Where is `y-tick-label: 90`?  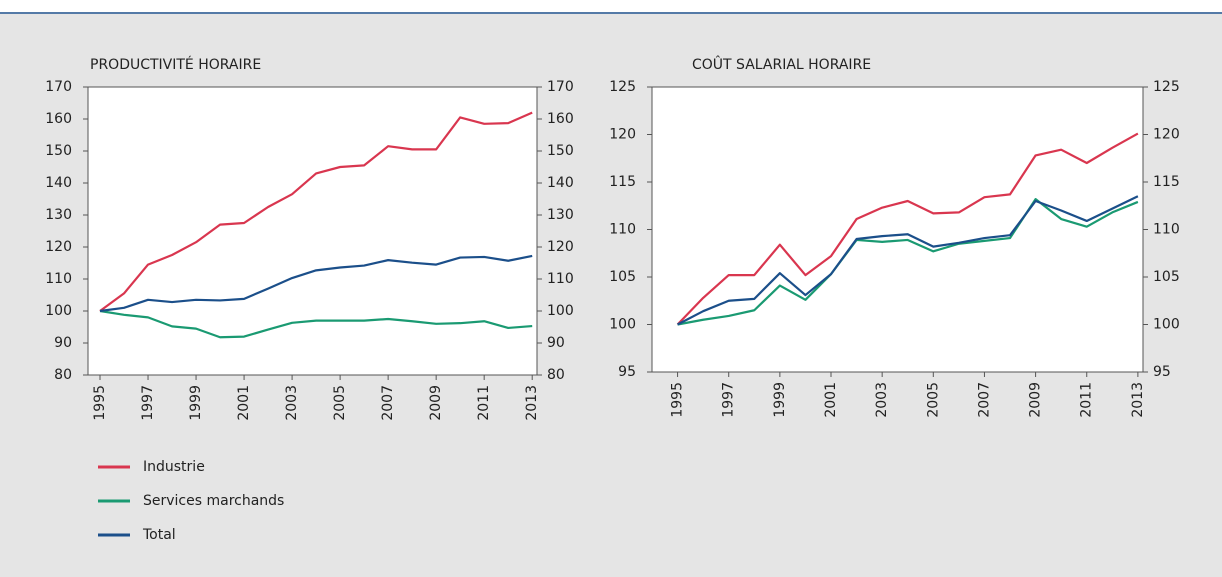 y-tick-label: 90 is located at coordinates (63, 343).